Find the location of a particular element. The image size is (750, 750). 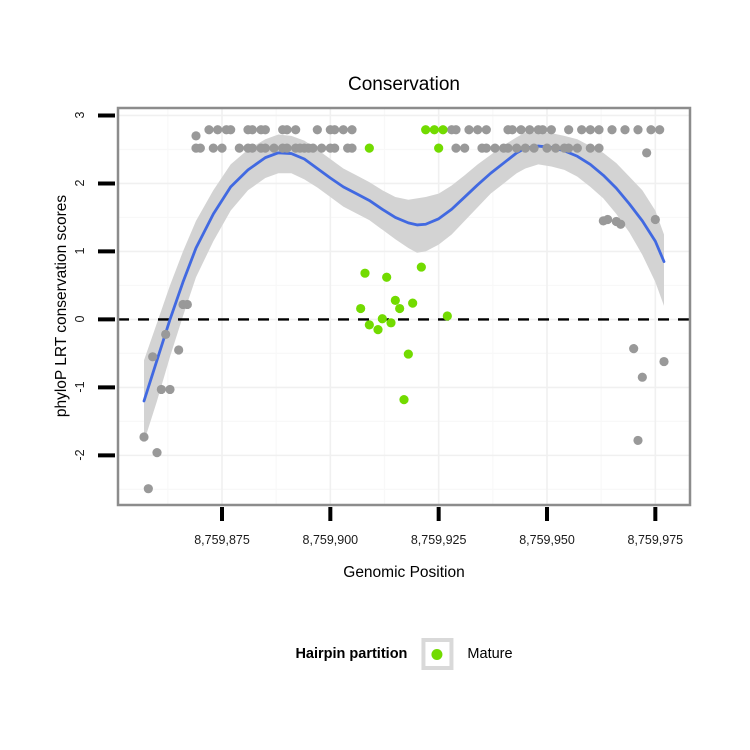

x-tick-label: 8,759,975 is located at coordinates (655, 540).